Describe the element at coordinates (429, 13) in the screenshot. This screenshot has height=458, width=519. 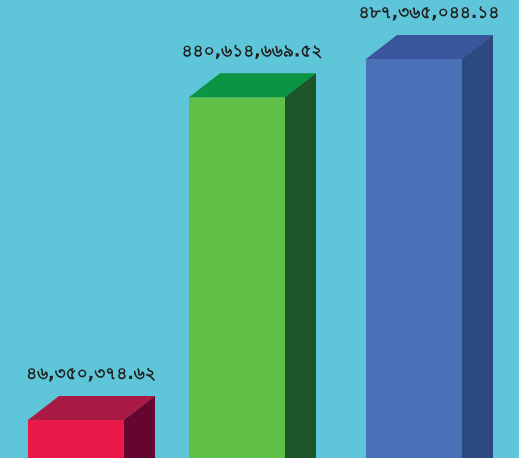
I see `data-label-3: ৪৮৭,৩৬৫,০৪৪.১৪` at that location.